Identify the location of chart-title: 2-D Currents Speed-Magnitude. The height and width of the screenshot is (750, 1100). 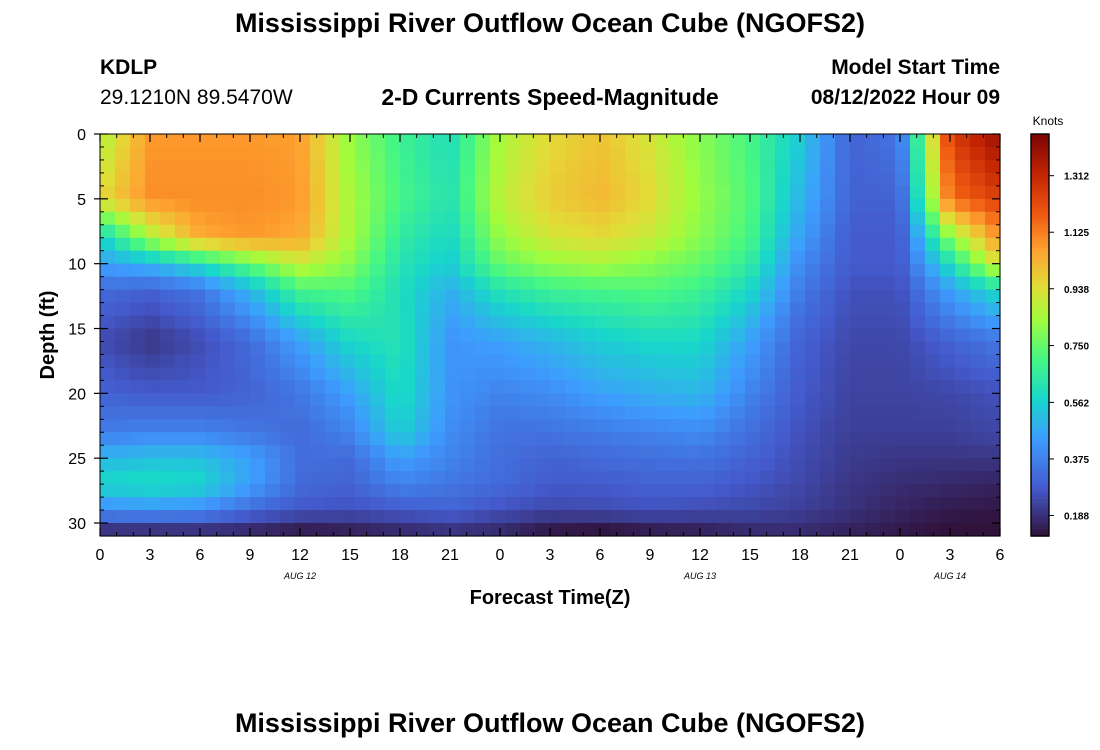
(550, 97).